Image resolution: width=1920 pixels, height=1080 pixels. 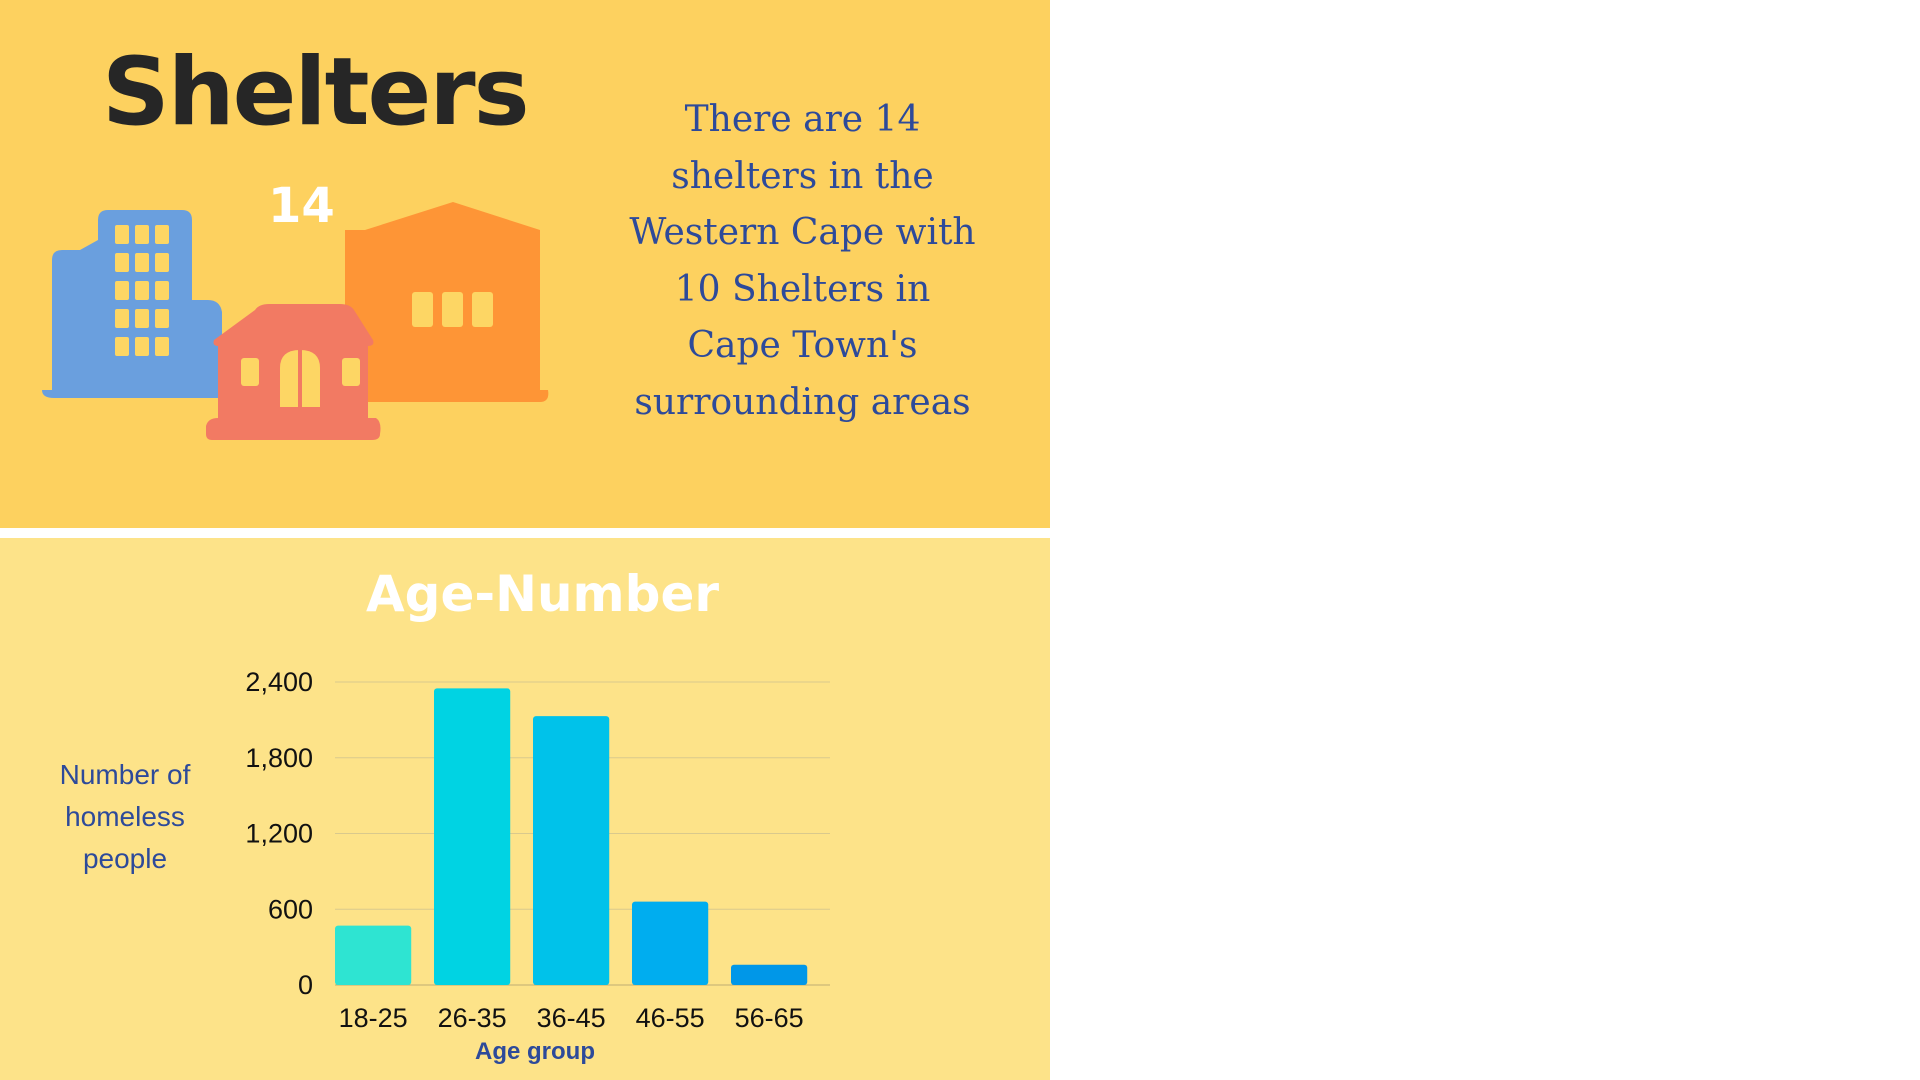 I want to click on x-tick-label: 56-65, so click(x=769, y=1018).